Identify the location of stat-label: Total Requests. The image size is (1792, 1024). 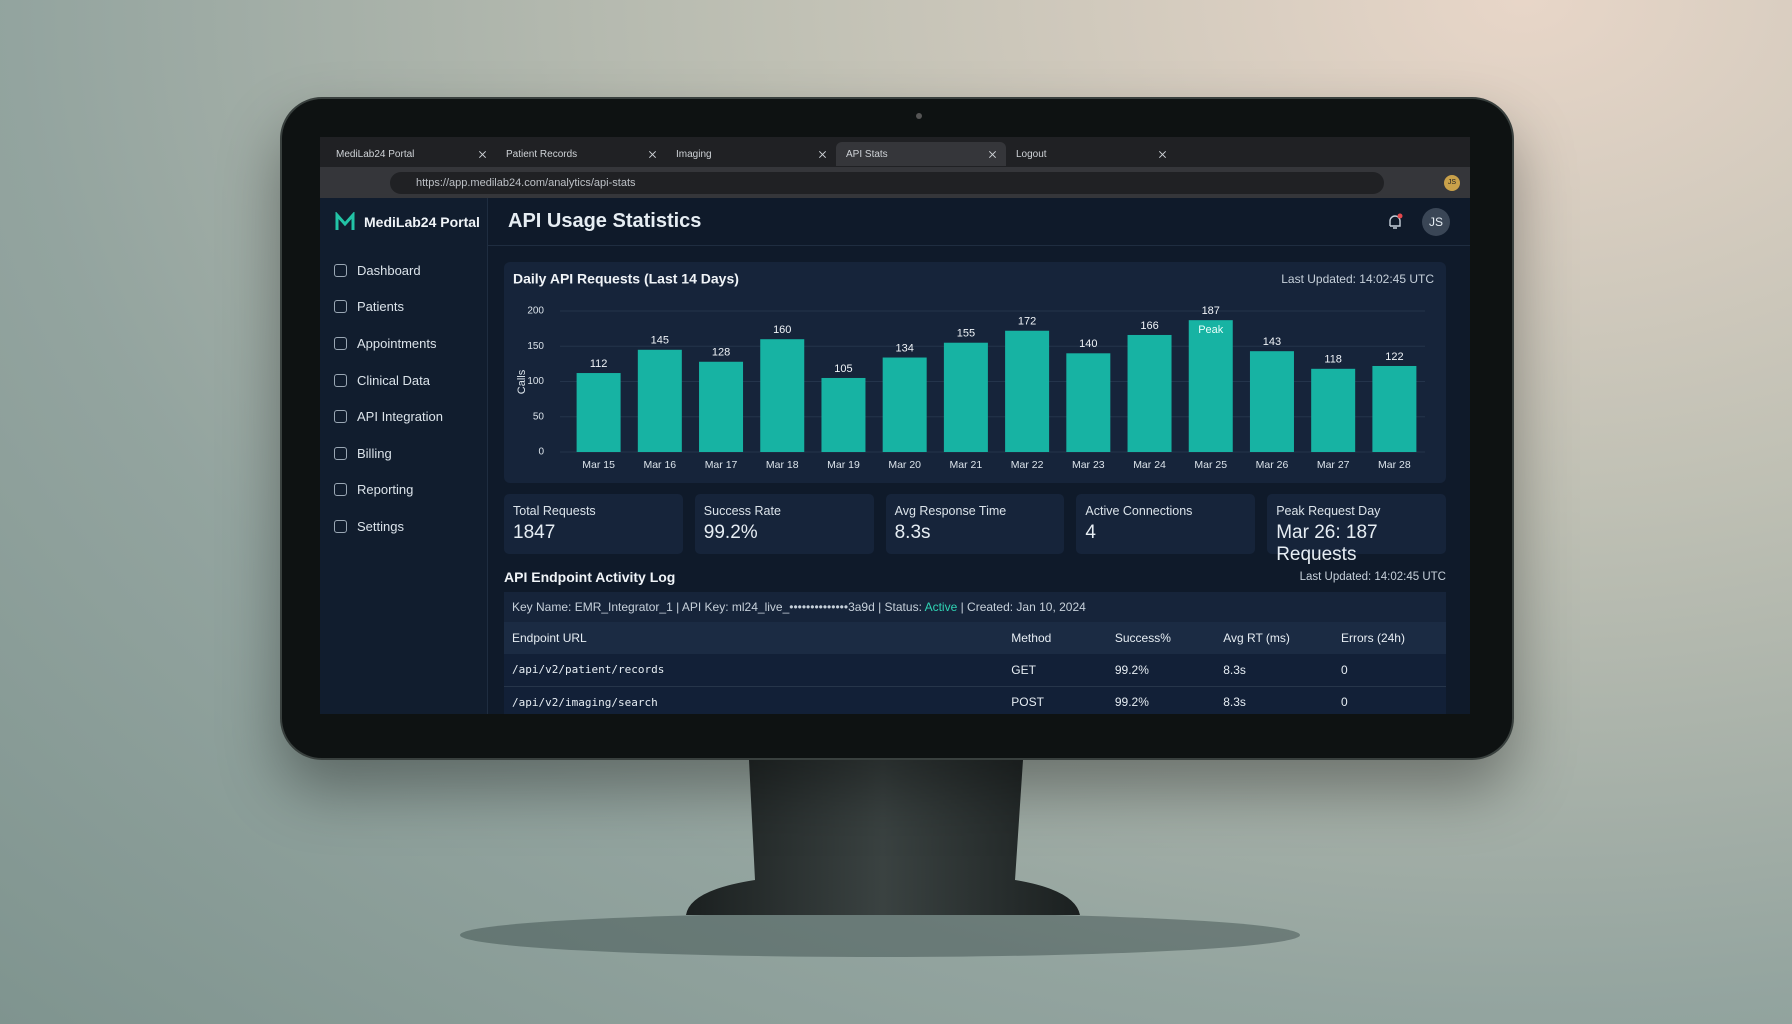
(554, 511).